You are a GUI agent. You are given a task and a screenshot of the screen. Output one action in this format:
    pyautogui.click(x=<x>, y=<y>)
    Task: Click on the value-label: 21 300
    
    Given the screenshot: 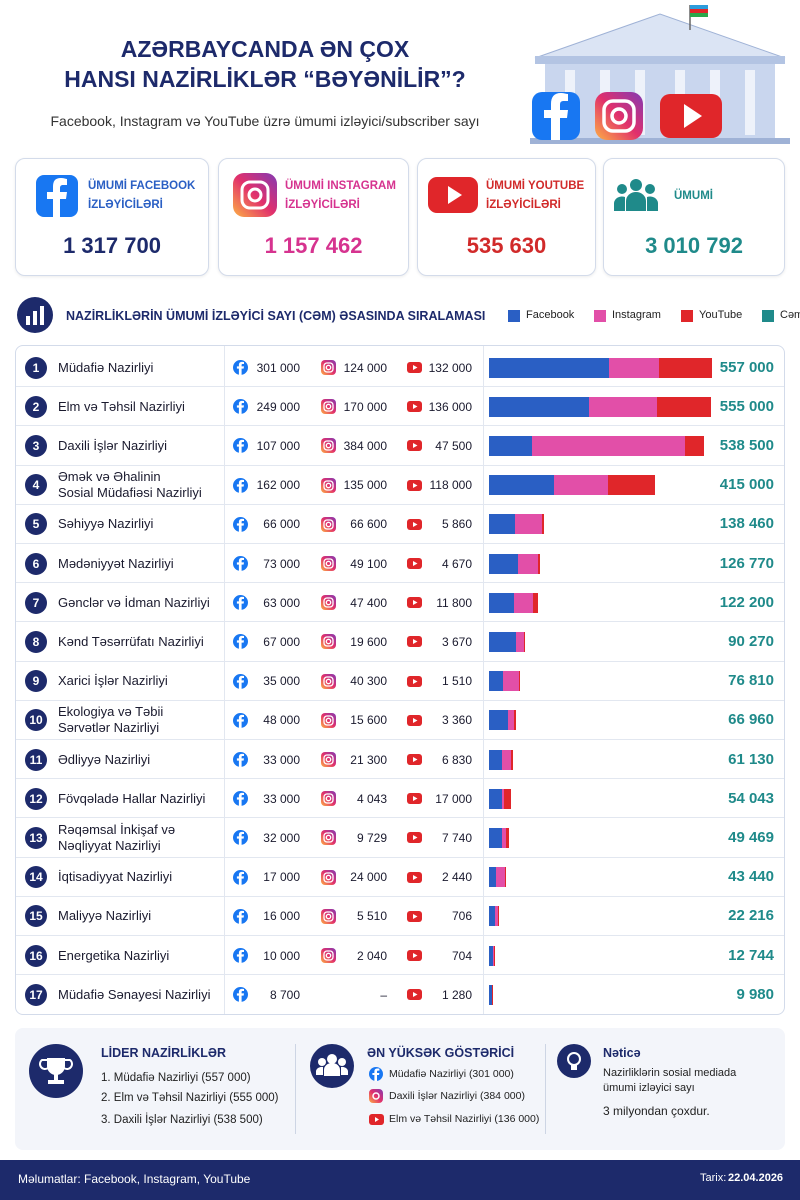 What is the action you would take?
    pyautogui.click(x=368, y=759)
    